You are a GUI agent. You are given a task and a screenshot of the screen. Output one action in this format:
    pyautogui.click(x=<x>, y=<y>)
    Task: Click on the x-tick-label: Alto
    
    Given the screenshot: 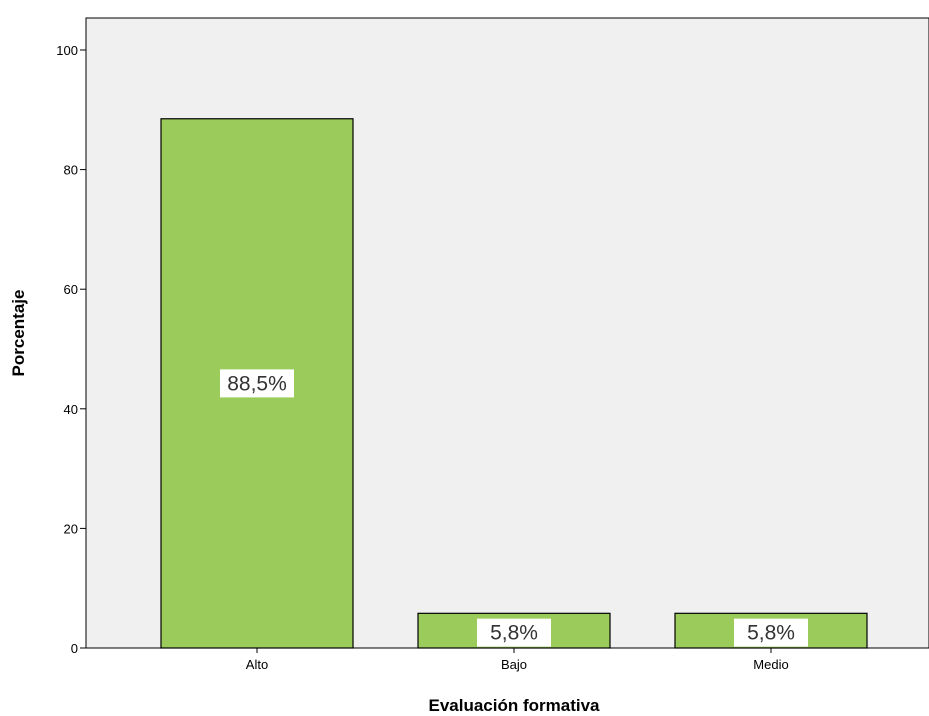 What is the action you would take?
    pyautogui.click(x=257, y=664)
    